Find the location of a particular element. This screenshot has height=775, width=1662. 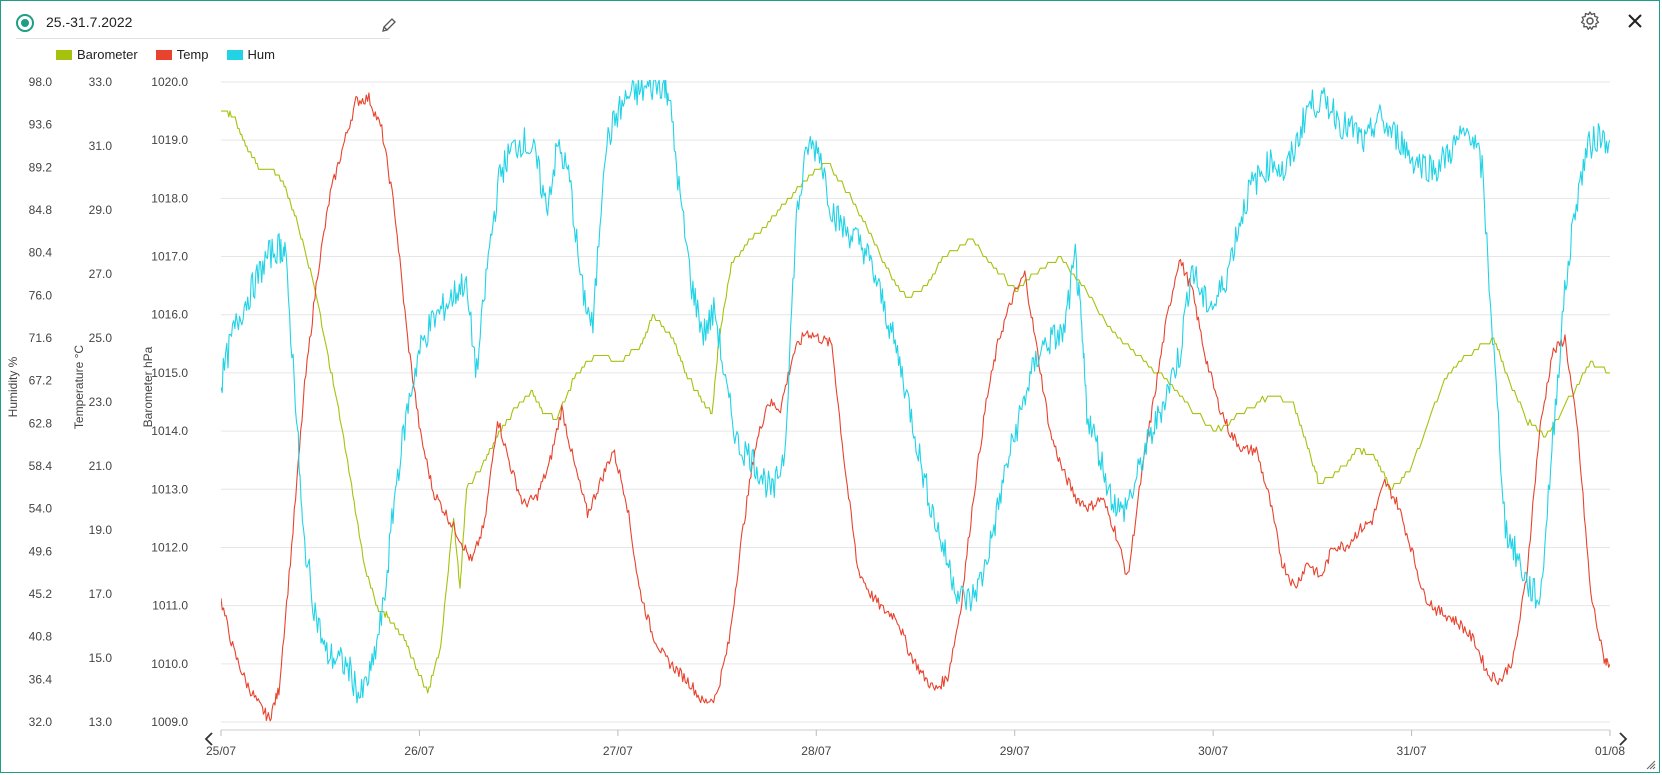

legend-label: Temp is located at coordinates (192, 54).